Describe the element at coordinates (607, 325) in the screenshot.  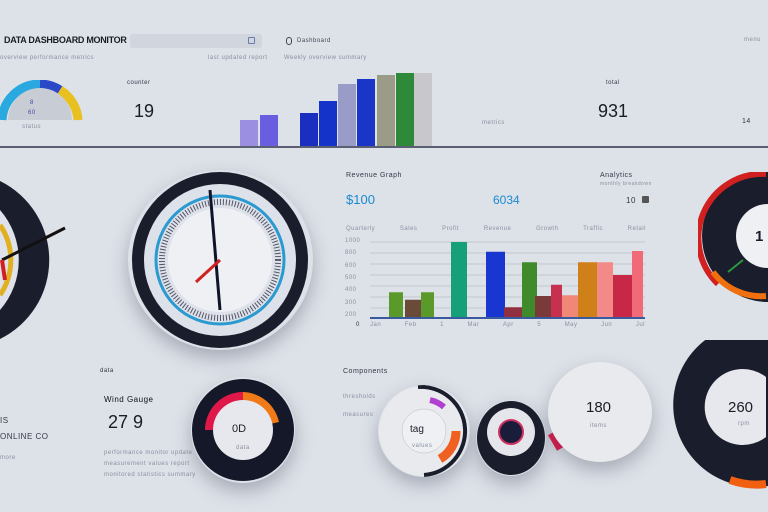
I see `x-label: Jun` at that location.